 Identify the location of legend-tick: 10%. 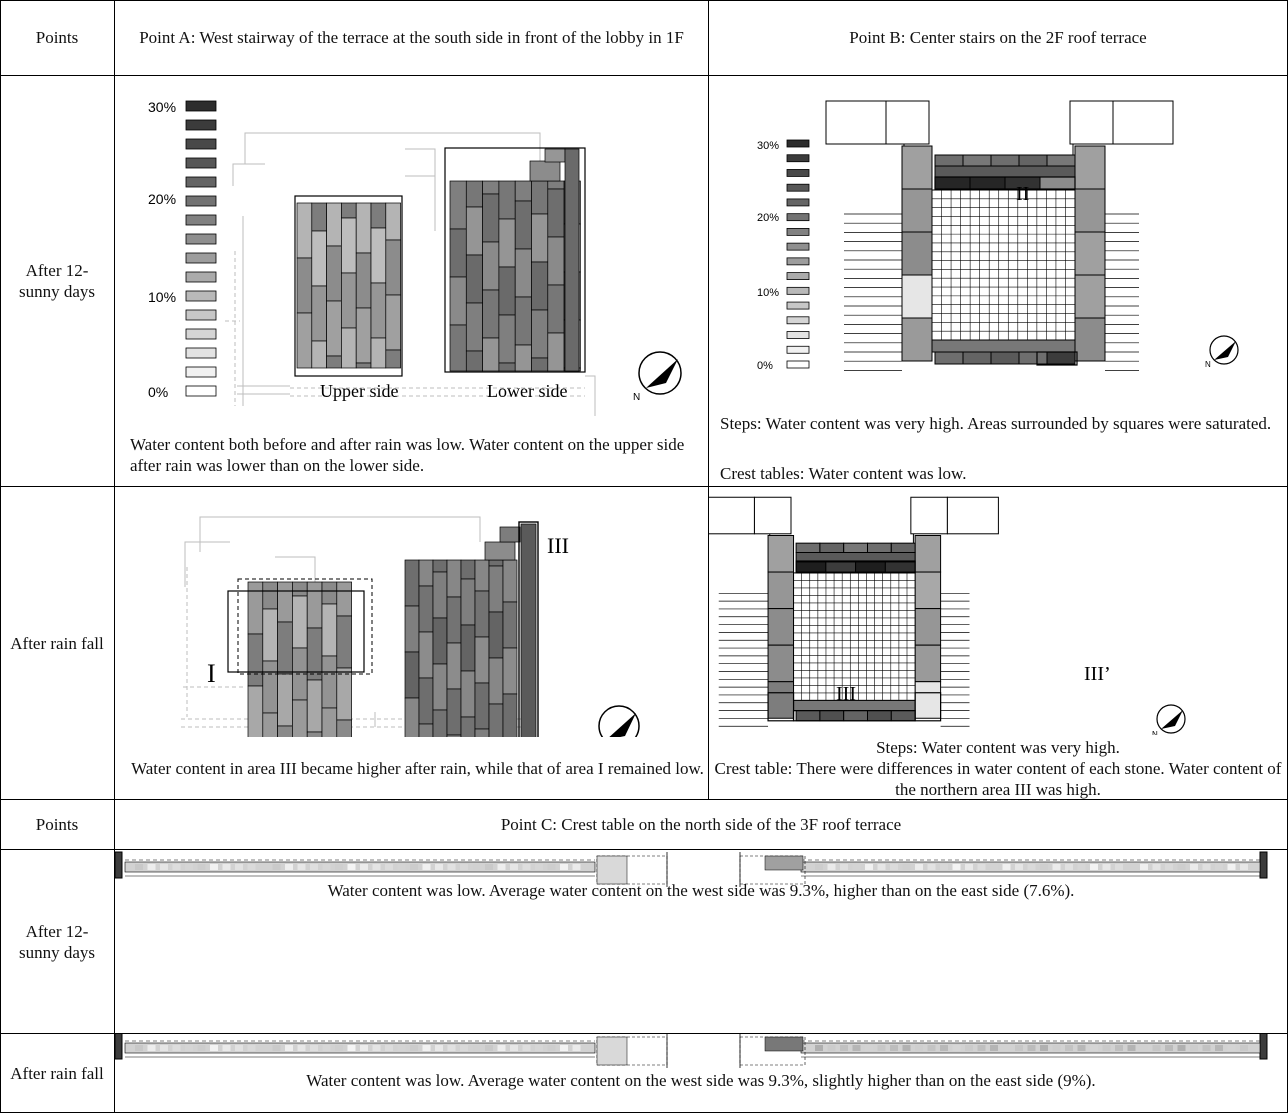
(768, 293).